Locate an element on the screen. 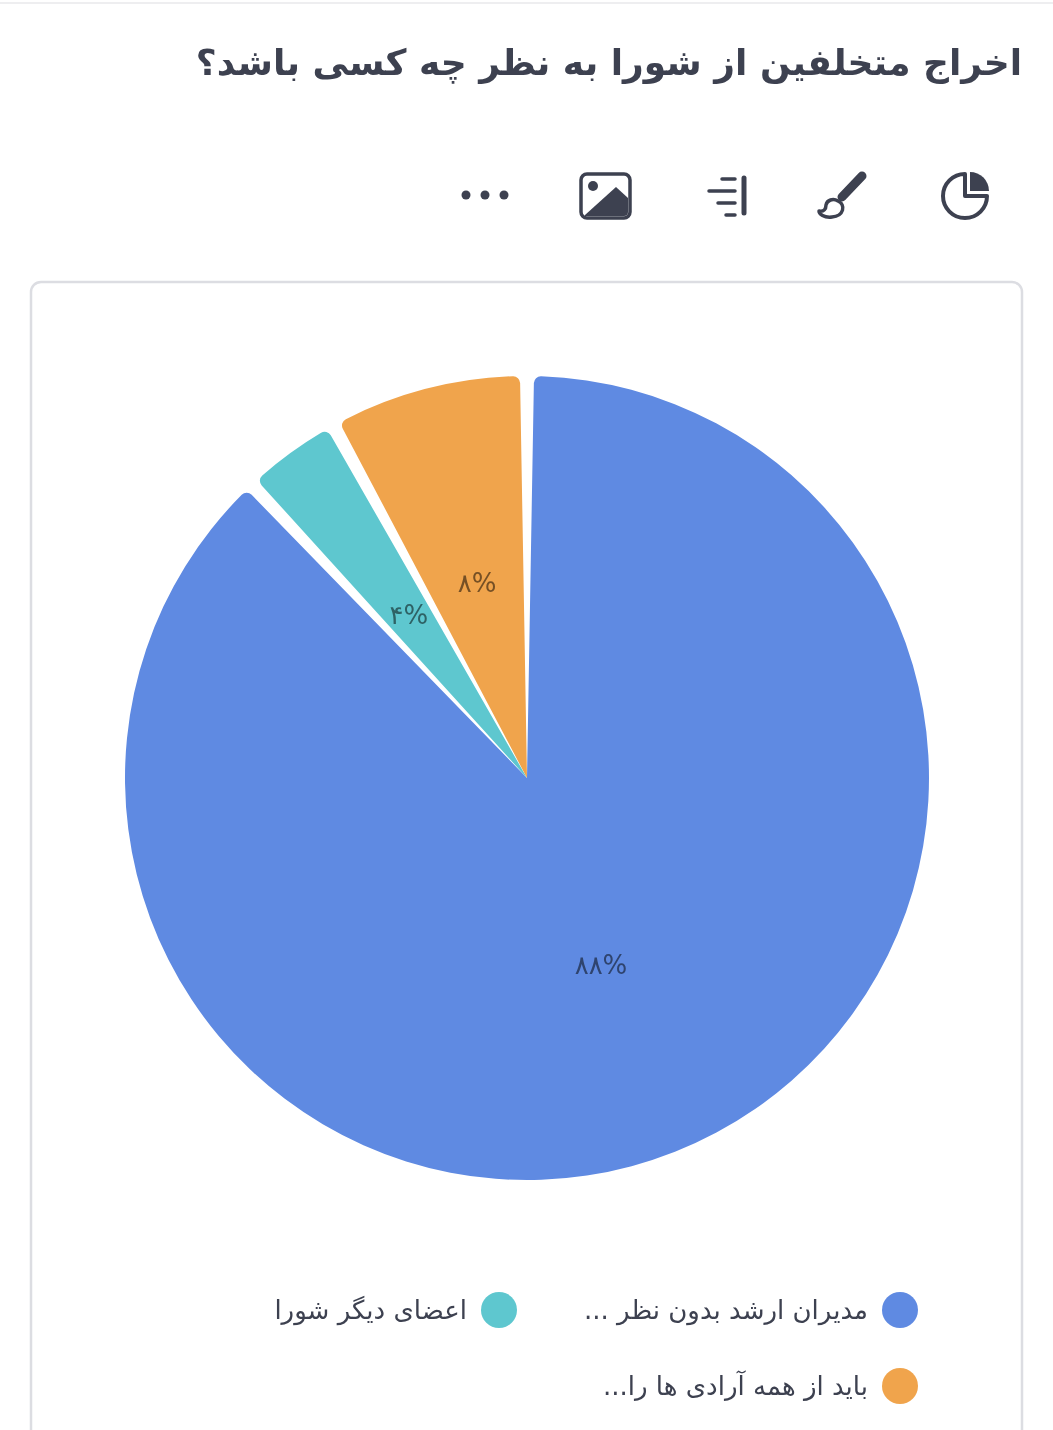 The width and height of the screenshot is (1053, 1430). chart-title: اخراج متخلفین از شورا به نظر چه کسی باشد؟ is located at coordinates (608, 62).